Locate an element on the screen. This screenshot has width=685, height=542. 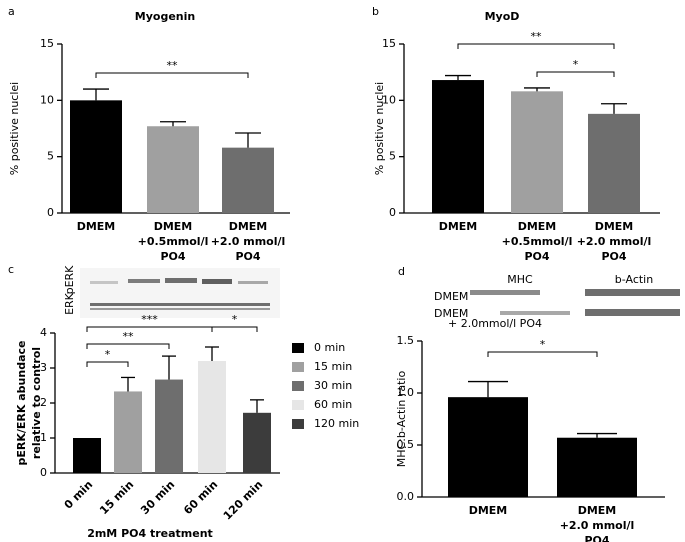
panel-label: c is located at coordinates (11, 269).